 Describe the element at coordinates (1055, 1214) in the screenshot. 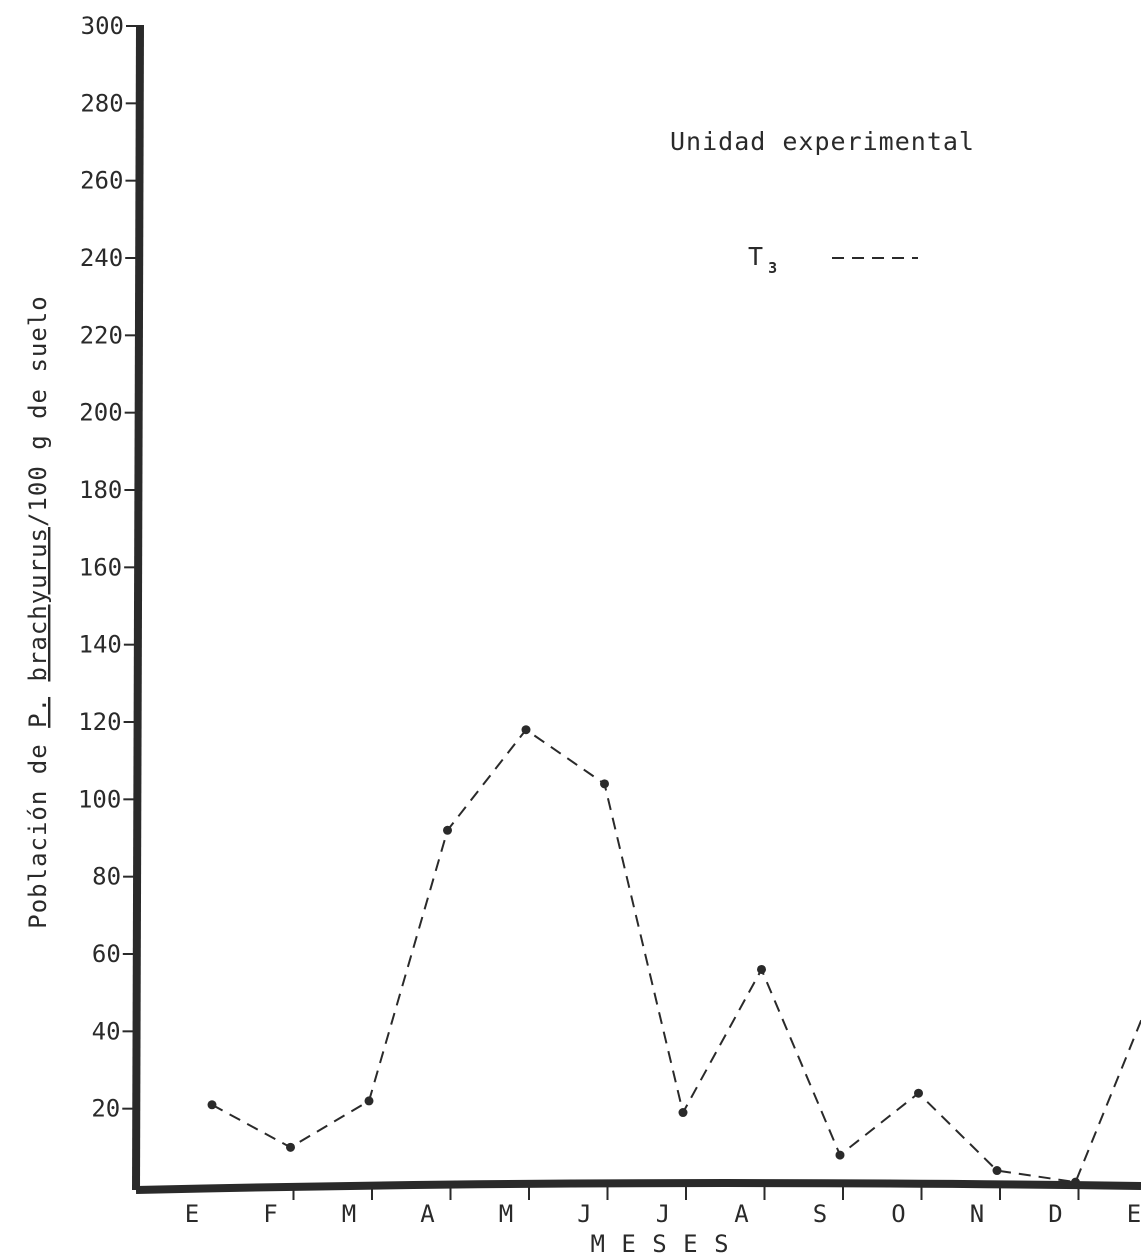

I see `x-tick-label: D` at that location.